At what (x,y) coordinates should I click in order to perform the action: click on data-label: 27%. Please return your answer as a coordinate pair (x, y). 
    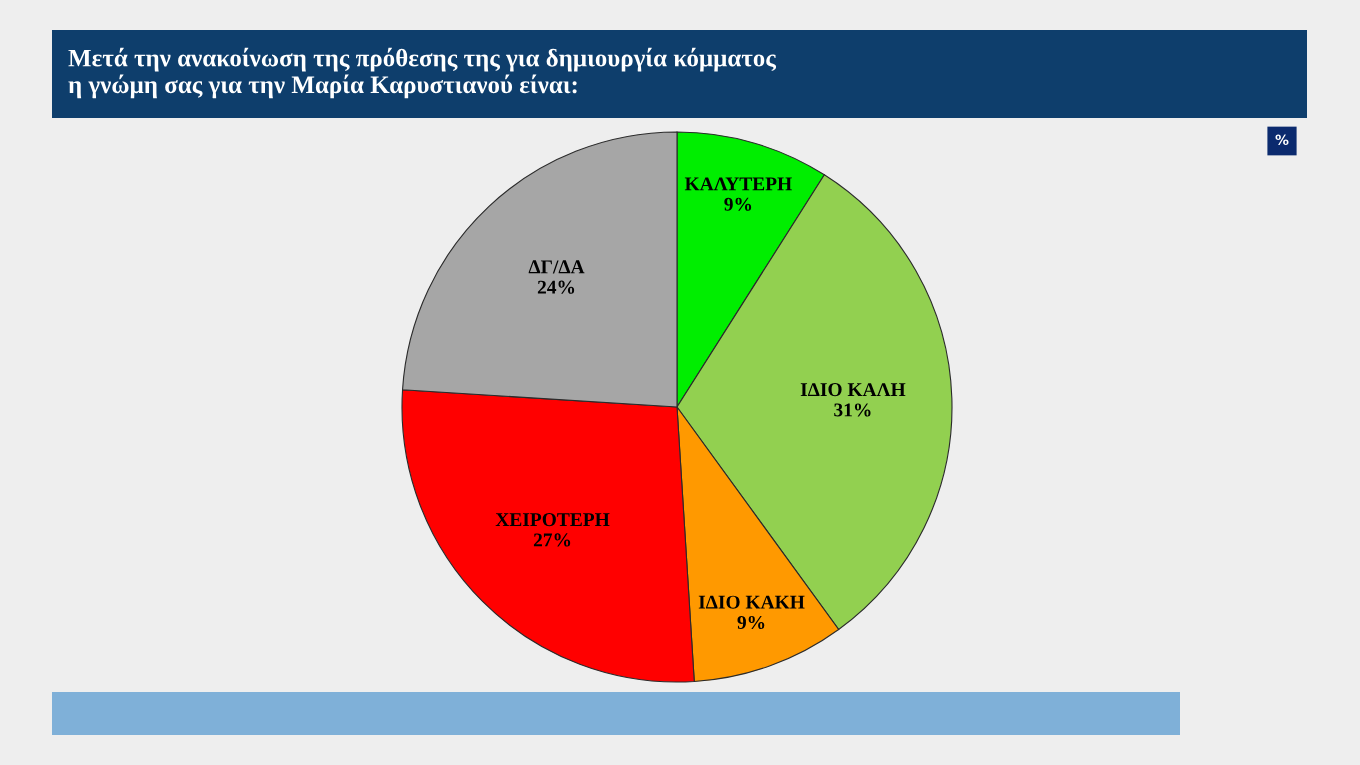
    Looking at the image, I should click on (552, 540).